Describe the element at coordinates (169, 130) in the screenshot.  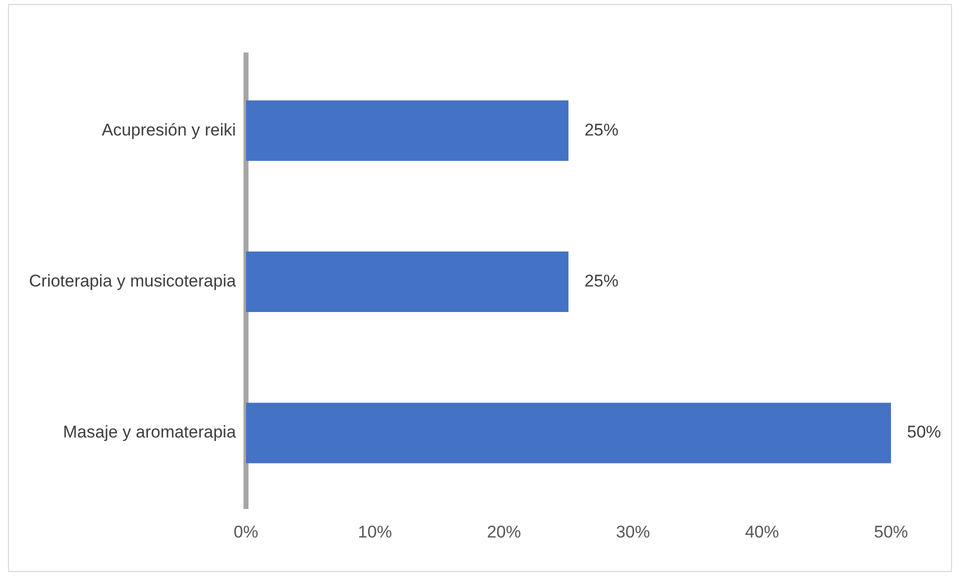
I see `y-tick-label: Acupresión y reiki` at that location.